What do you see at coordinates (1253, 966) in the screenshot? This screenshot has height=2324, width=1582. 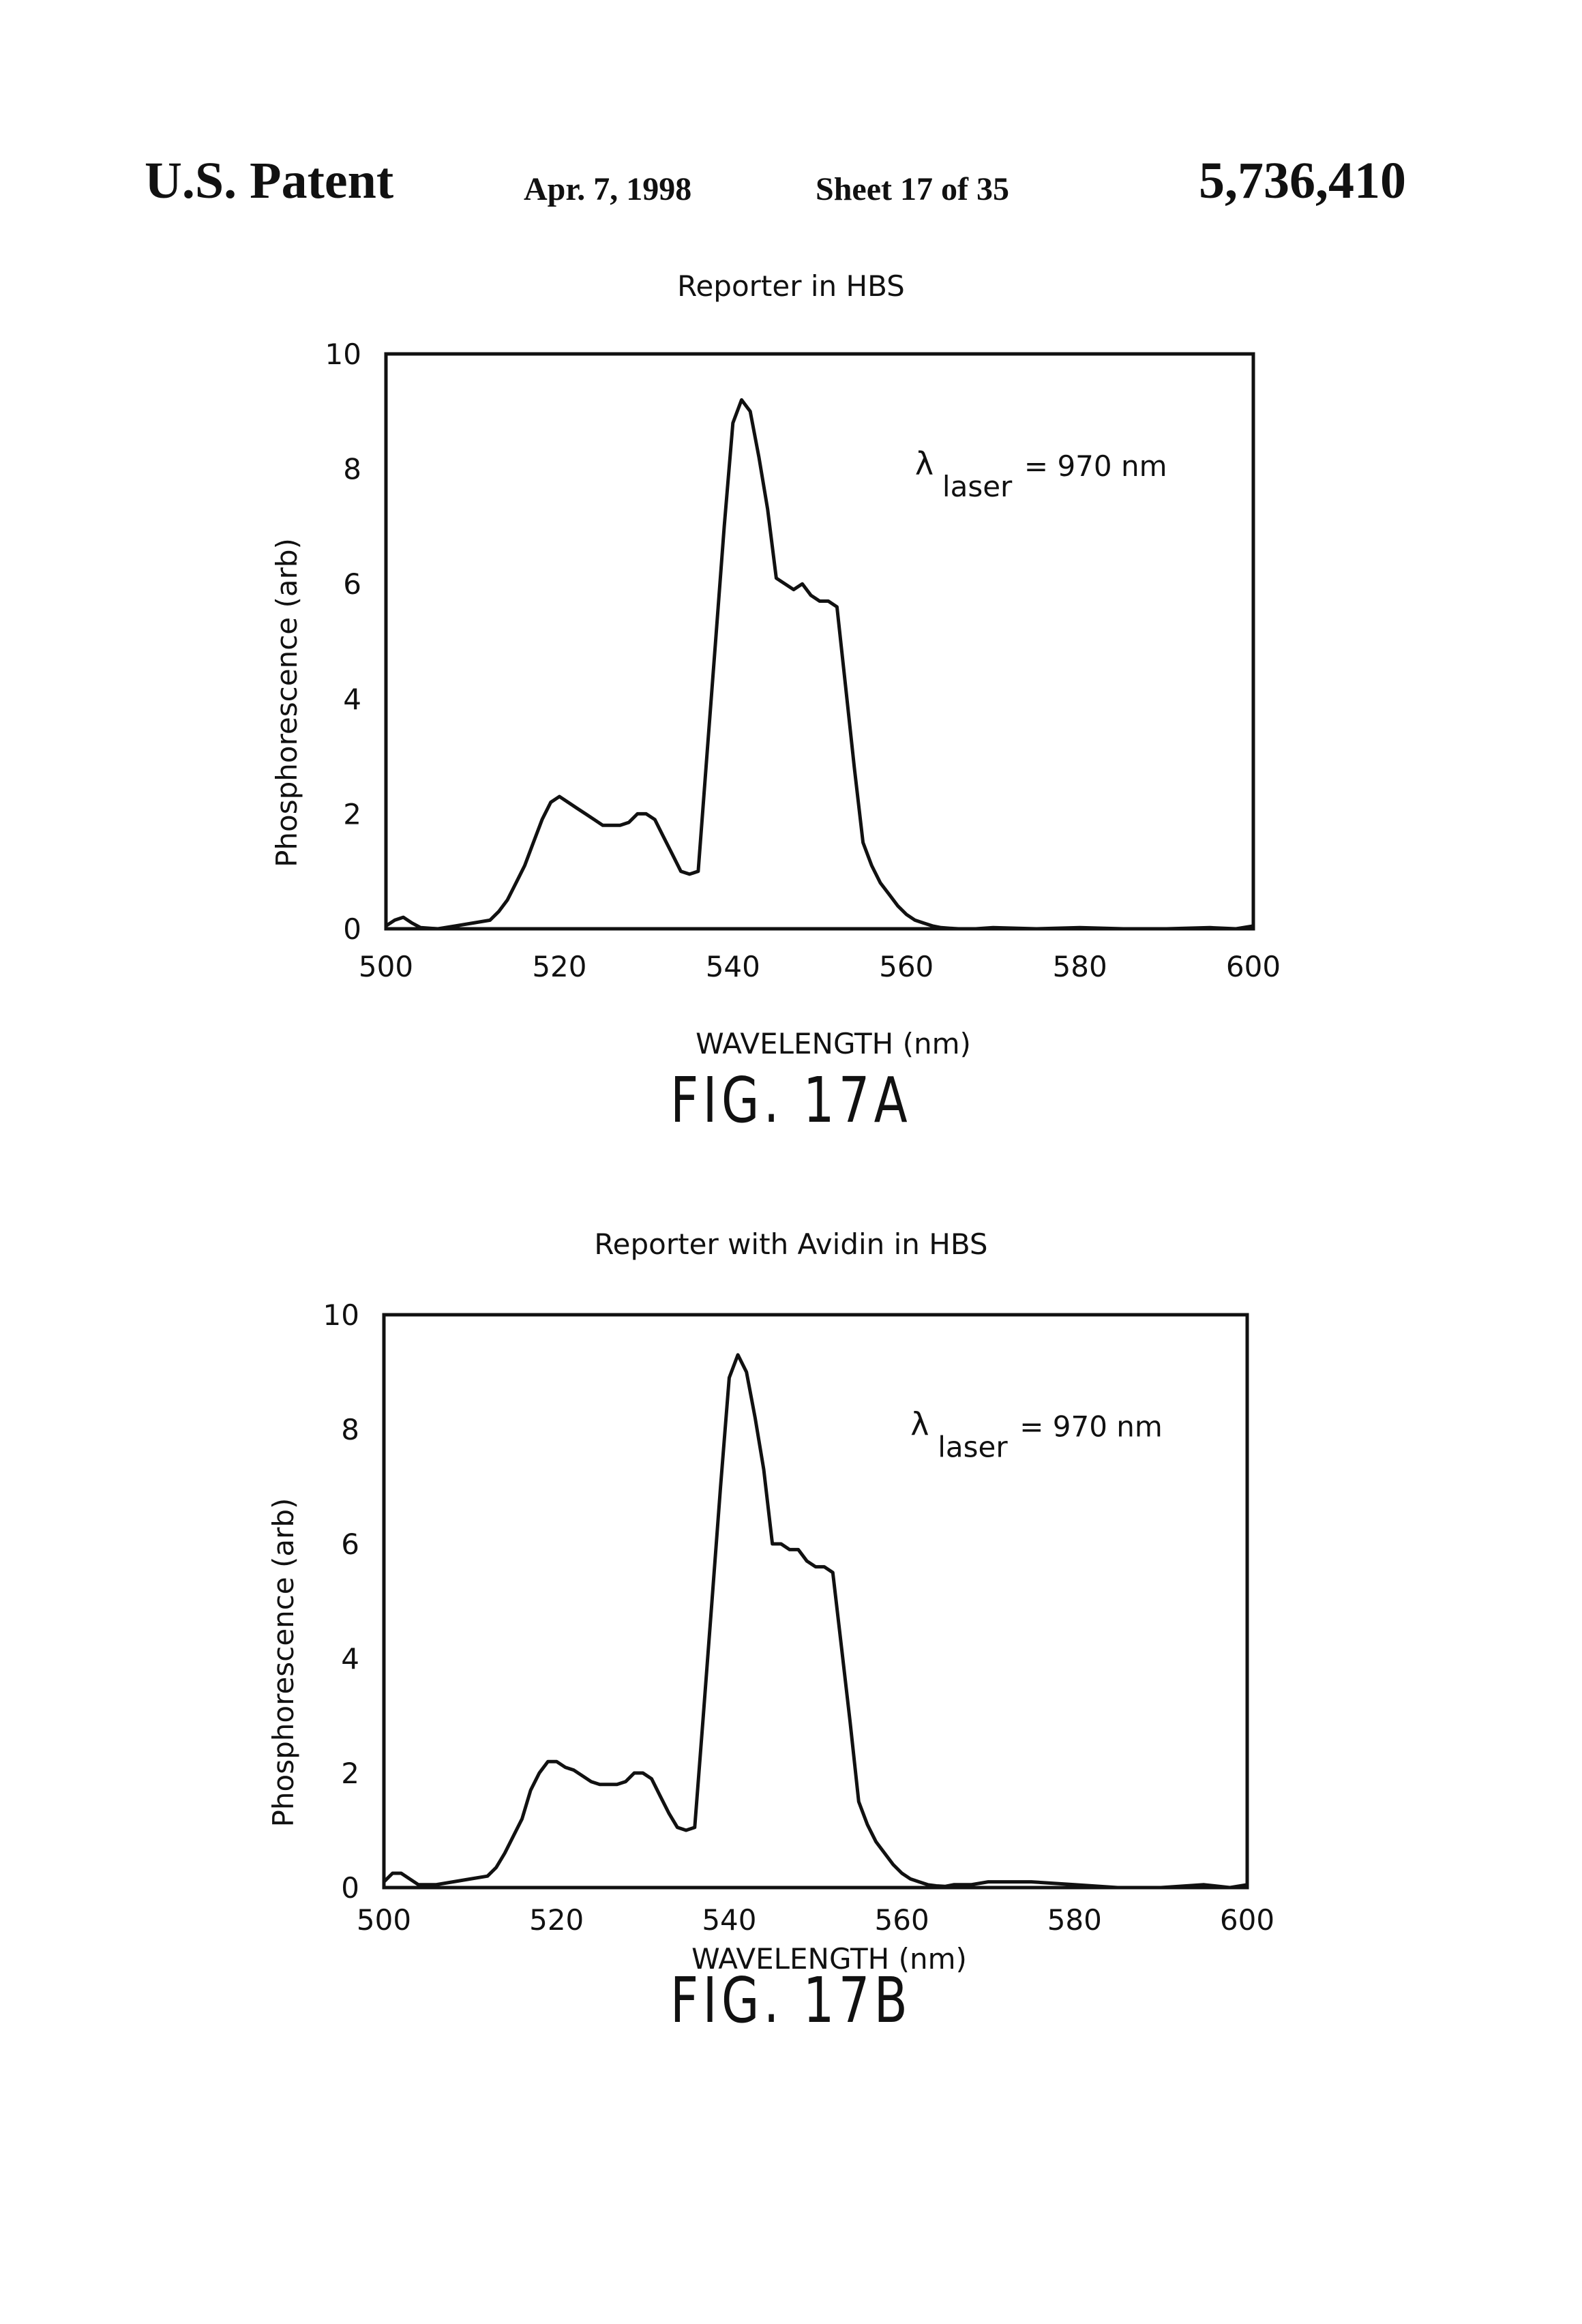 I see `x-tick-label: 600` at bounding box center [1253, 966].